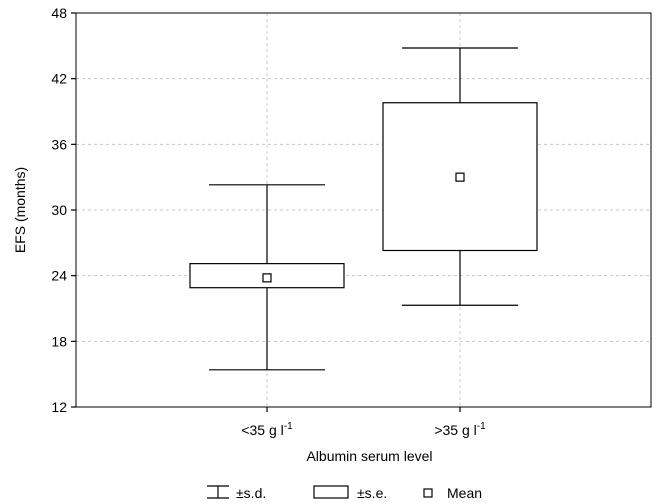 The height and width of the screenshot is (504, 661). What do you see at coordinates (218, 492) in the screenshot?
I see `whisker-icon` at bounding box center [218, 492].